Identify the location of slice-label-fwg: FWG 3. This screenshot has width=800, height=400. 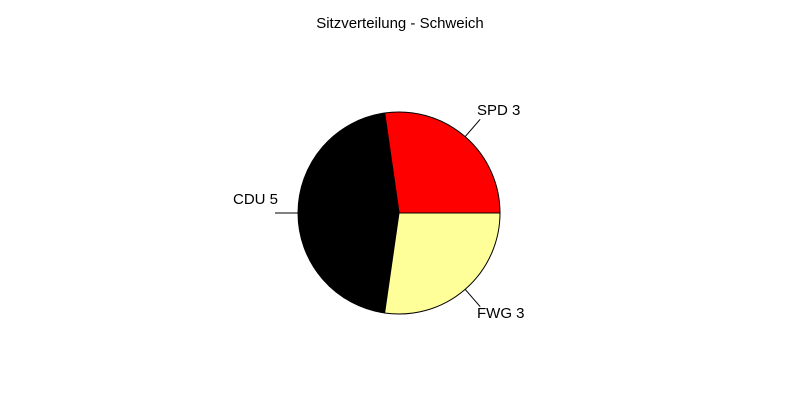
(501, 314).